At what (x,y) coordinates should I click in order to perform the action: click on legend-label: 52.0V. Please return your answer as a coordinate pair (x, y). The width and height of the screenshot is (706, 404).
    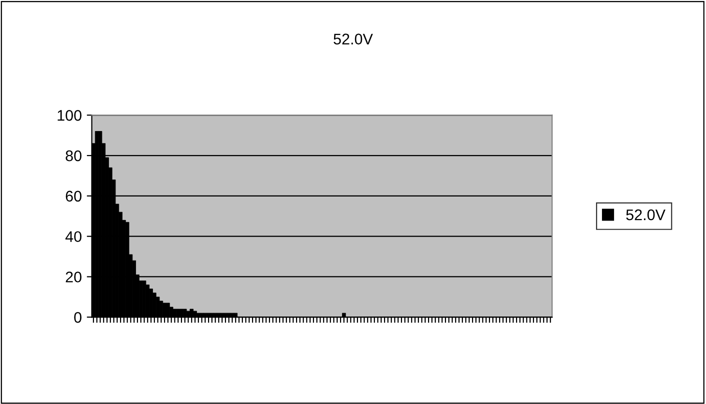
    Looking at the image, I should click on (646, 214).